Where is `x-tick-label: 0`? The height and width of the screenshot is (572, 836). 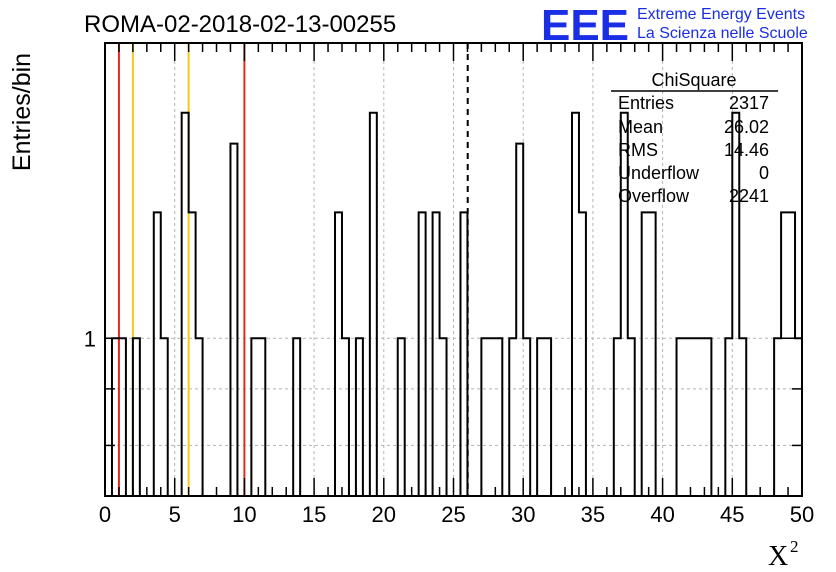
x-tick-label: 0 is located at coordinates (105, 514).